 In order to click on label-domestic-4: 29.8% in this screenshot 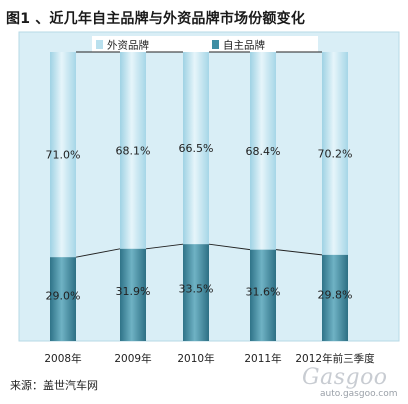, I will do `click(335, 294)`.